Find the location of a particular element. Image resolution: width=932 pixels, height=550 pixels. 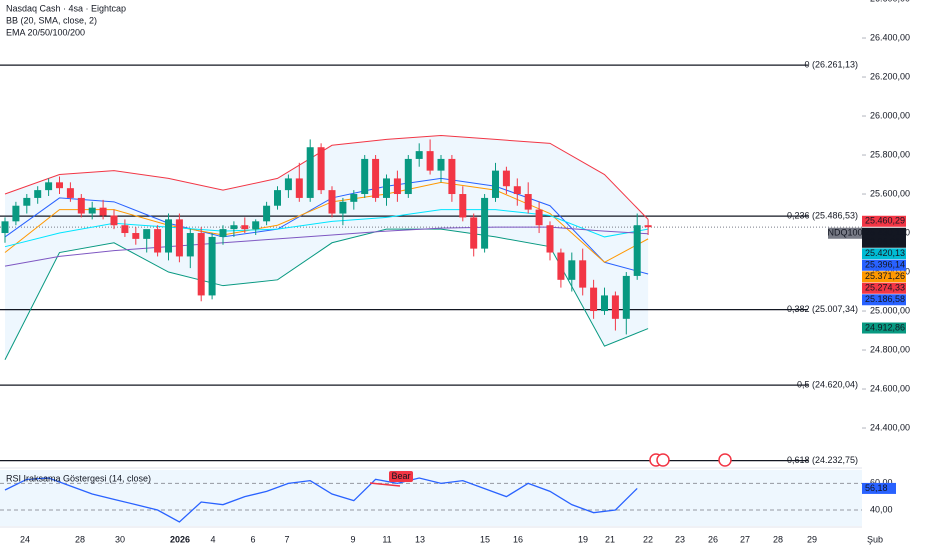

fib-label: 0 (26.261,13) is located at coordinates (831, 64).